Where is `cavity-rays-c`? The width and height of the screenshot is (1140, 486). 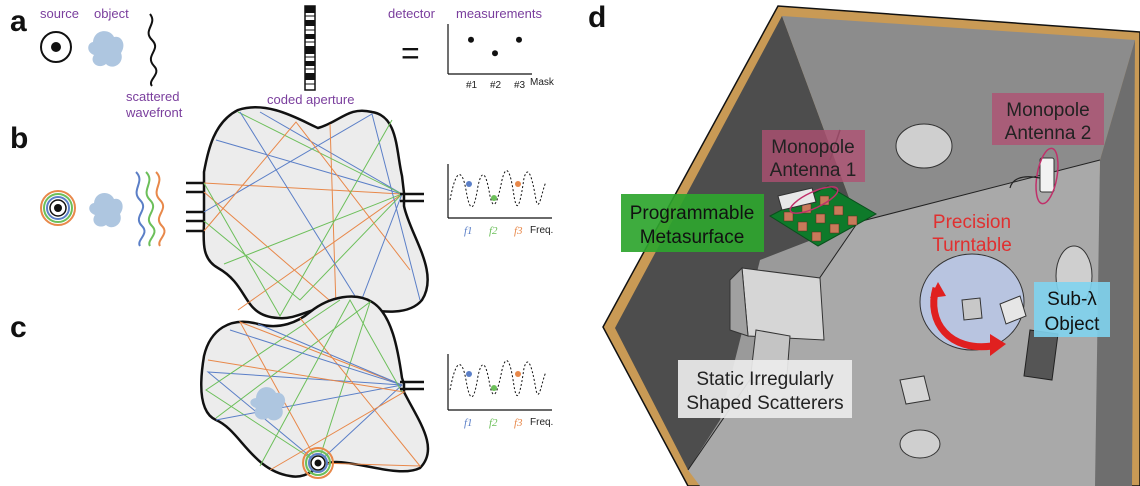 cavity-rays-c is located at coordinates (313, 384).